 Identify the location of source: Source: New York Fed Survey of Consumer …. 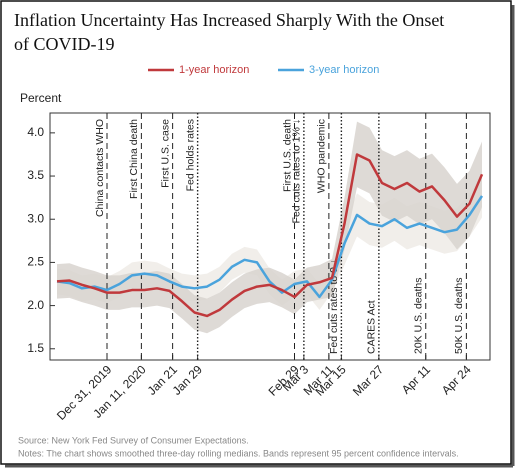
(133, 440).